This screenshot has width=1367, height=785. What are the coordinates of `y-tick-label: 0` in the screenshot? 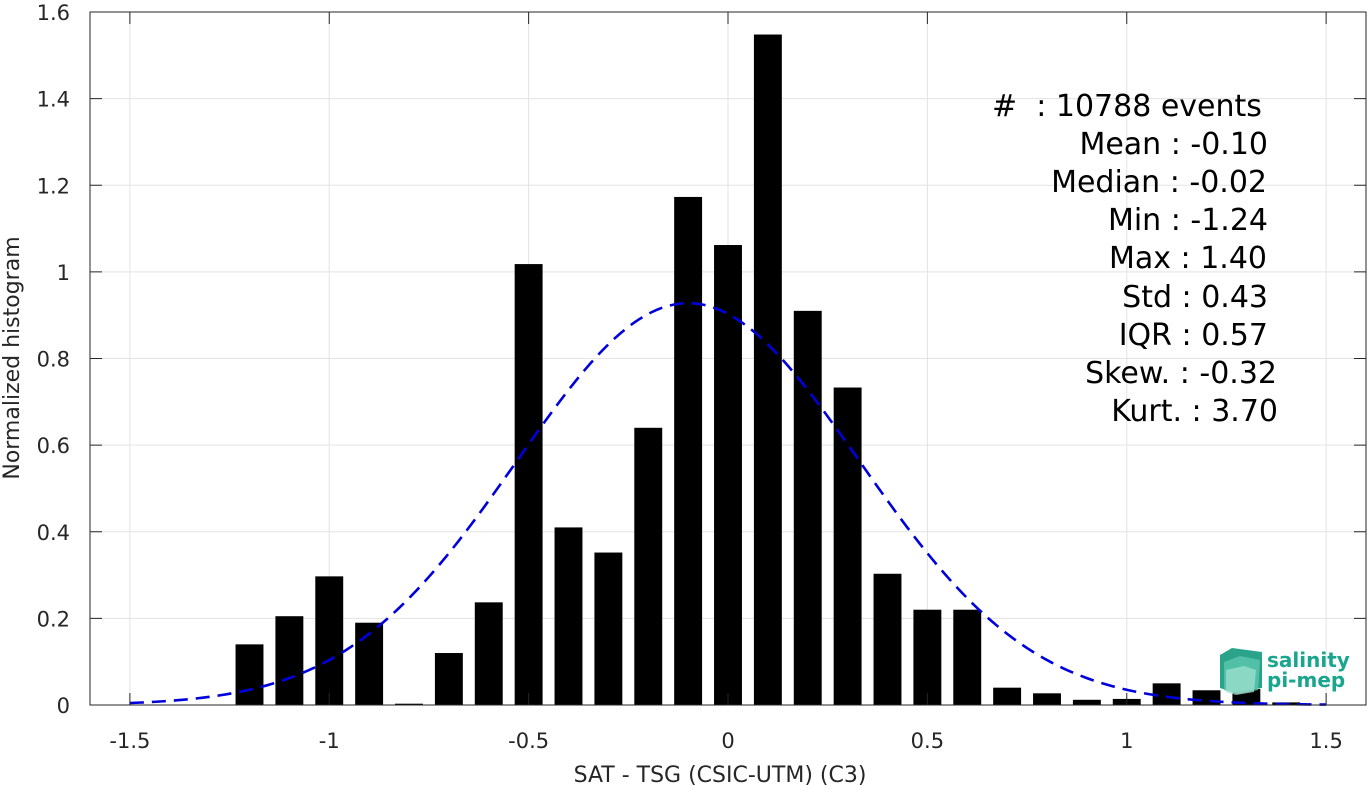 It's located at (63, 706).